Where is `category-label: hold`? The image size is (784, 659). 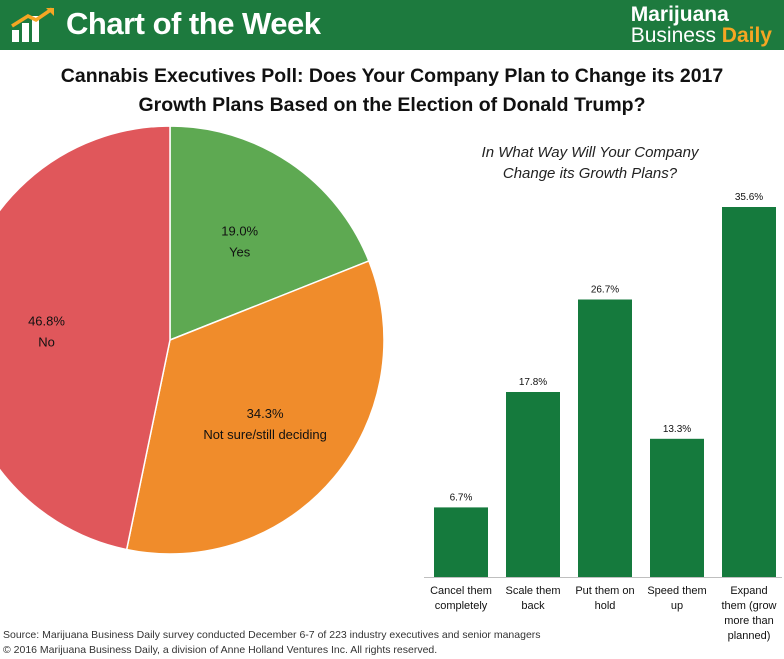 category-label: hold is located at coordinates (605, 606).